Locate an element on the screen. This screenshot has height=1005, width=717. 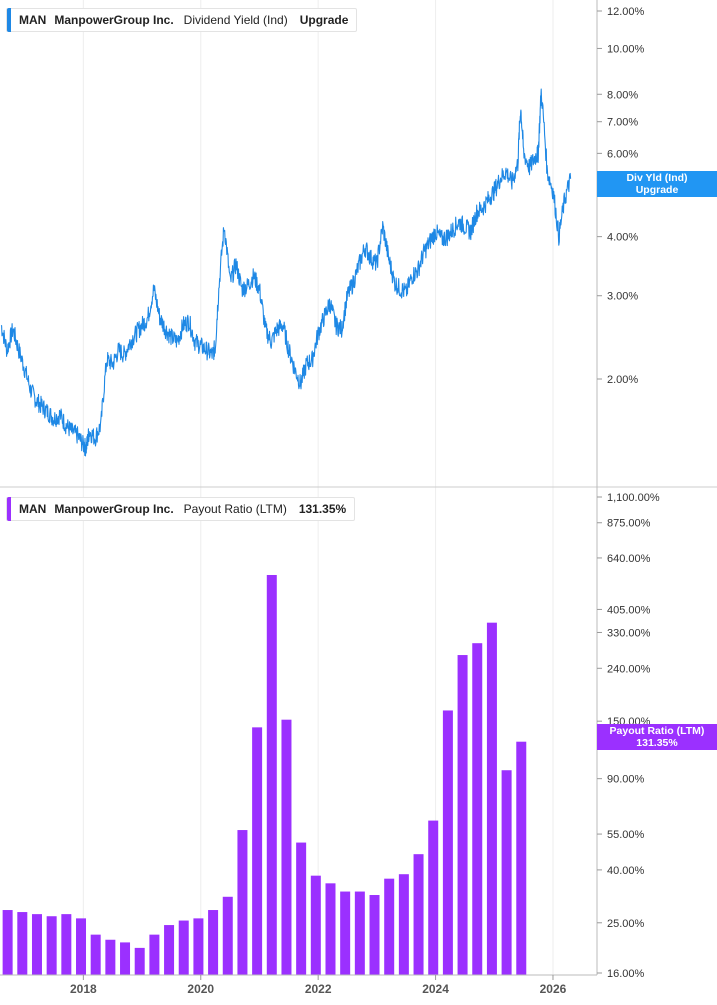
yield-ytick-label: 12.00% is located at coordinates (626, 12).